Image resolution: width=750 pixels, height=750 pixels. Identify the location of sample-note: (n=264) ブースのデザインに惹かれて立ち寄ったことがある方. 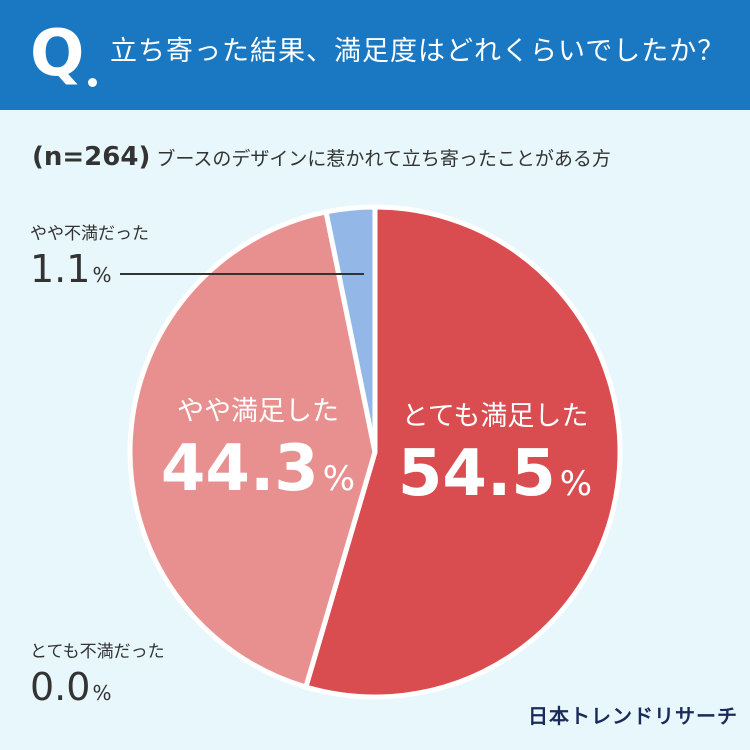
(321, 157).